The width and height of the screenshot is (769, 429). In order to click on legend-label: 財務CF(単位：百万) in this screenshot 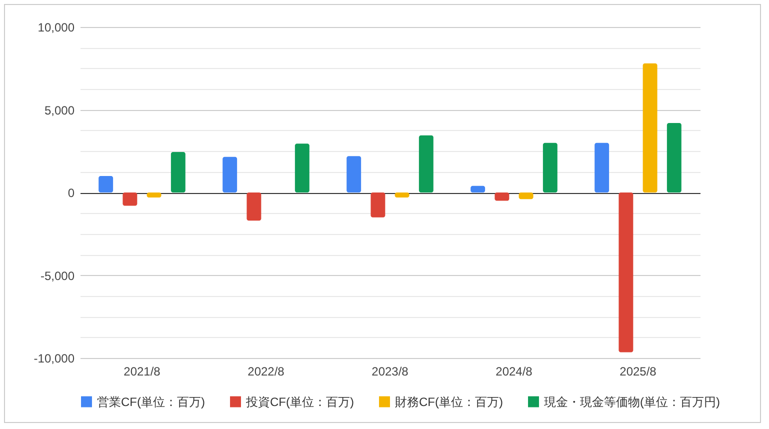, I will do `click(449, 401)`.